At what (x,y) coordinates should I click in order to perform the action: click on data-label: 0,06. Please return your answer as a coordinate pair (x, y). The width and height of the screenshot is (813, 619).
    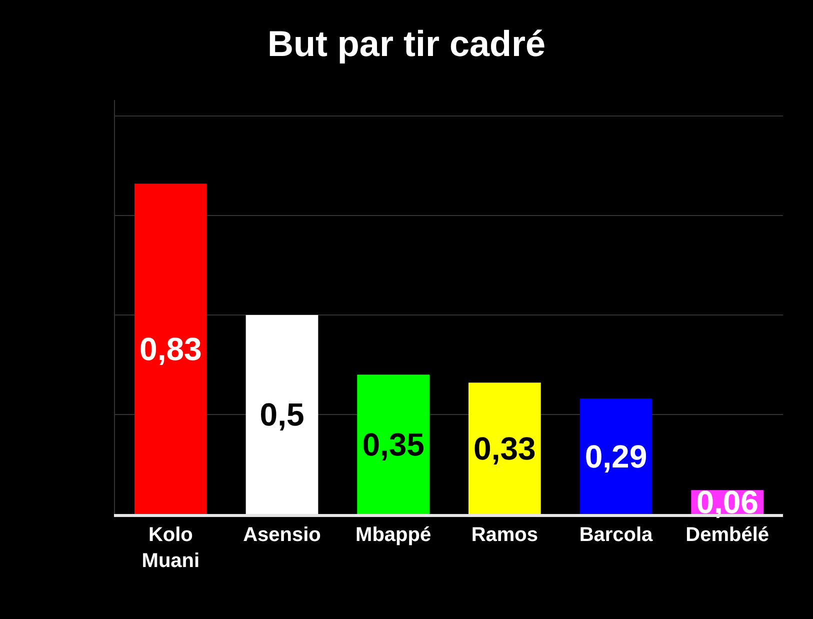
    Looking at the image, I should click on (727, 502).